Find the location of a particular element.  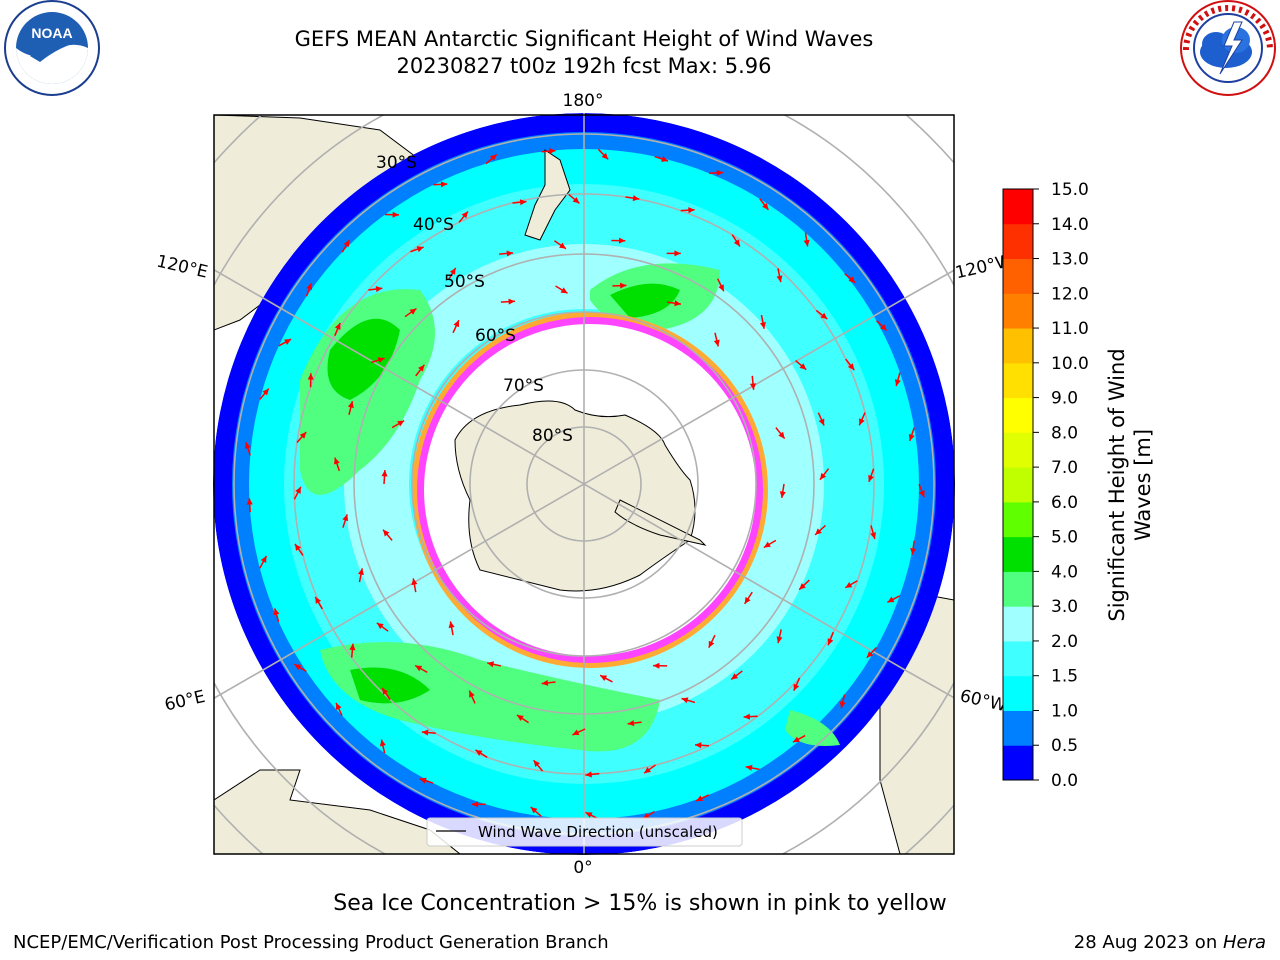

noaa-logo: NOAA is located at coordinates (52, 48).